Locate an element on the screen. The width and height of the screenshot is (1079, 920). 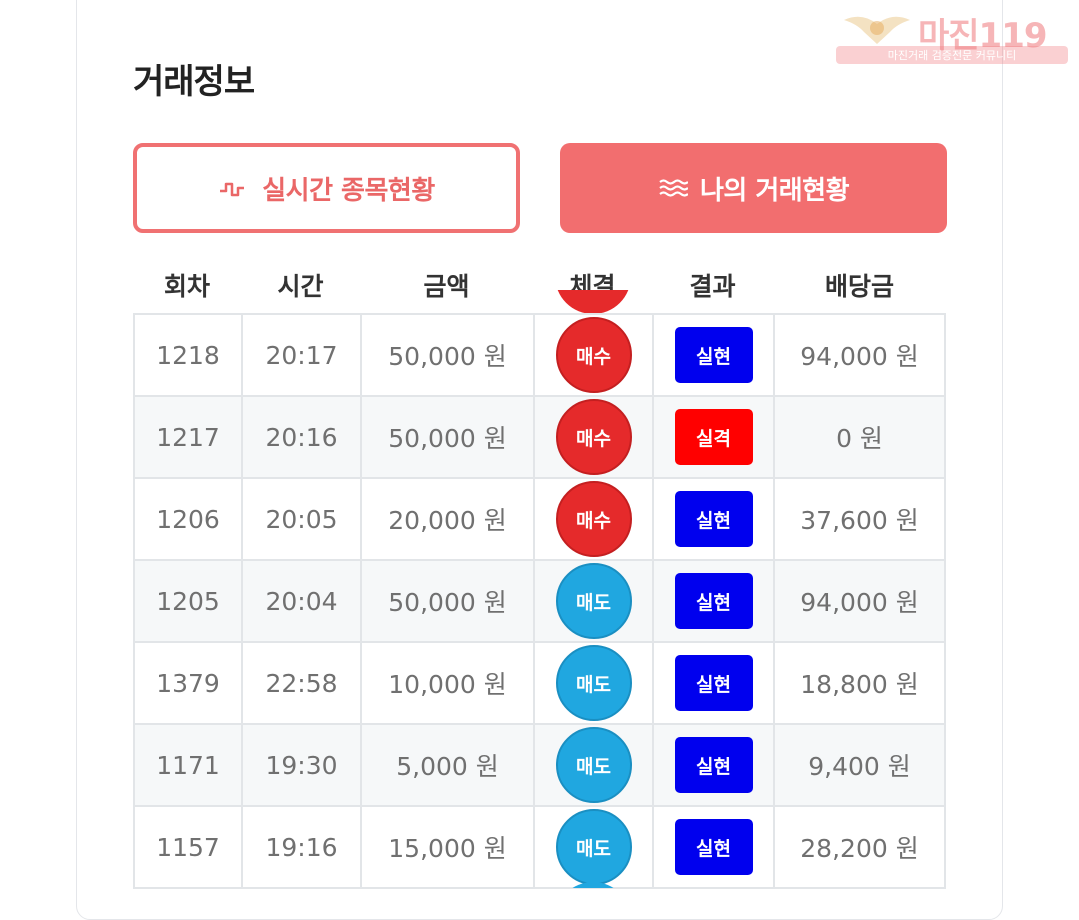
next-row-marker is located at coordinates (593, 885).